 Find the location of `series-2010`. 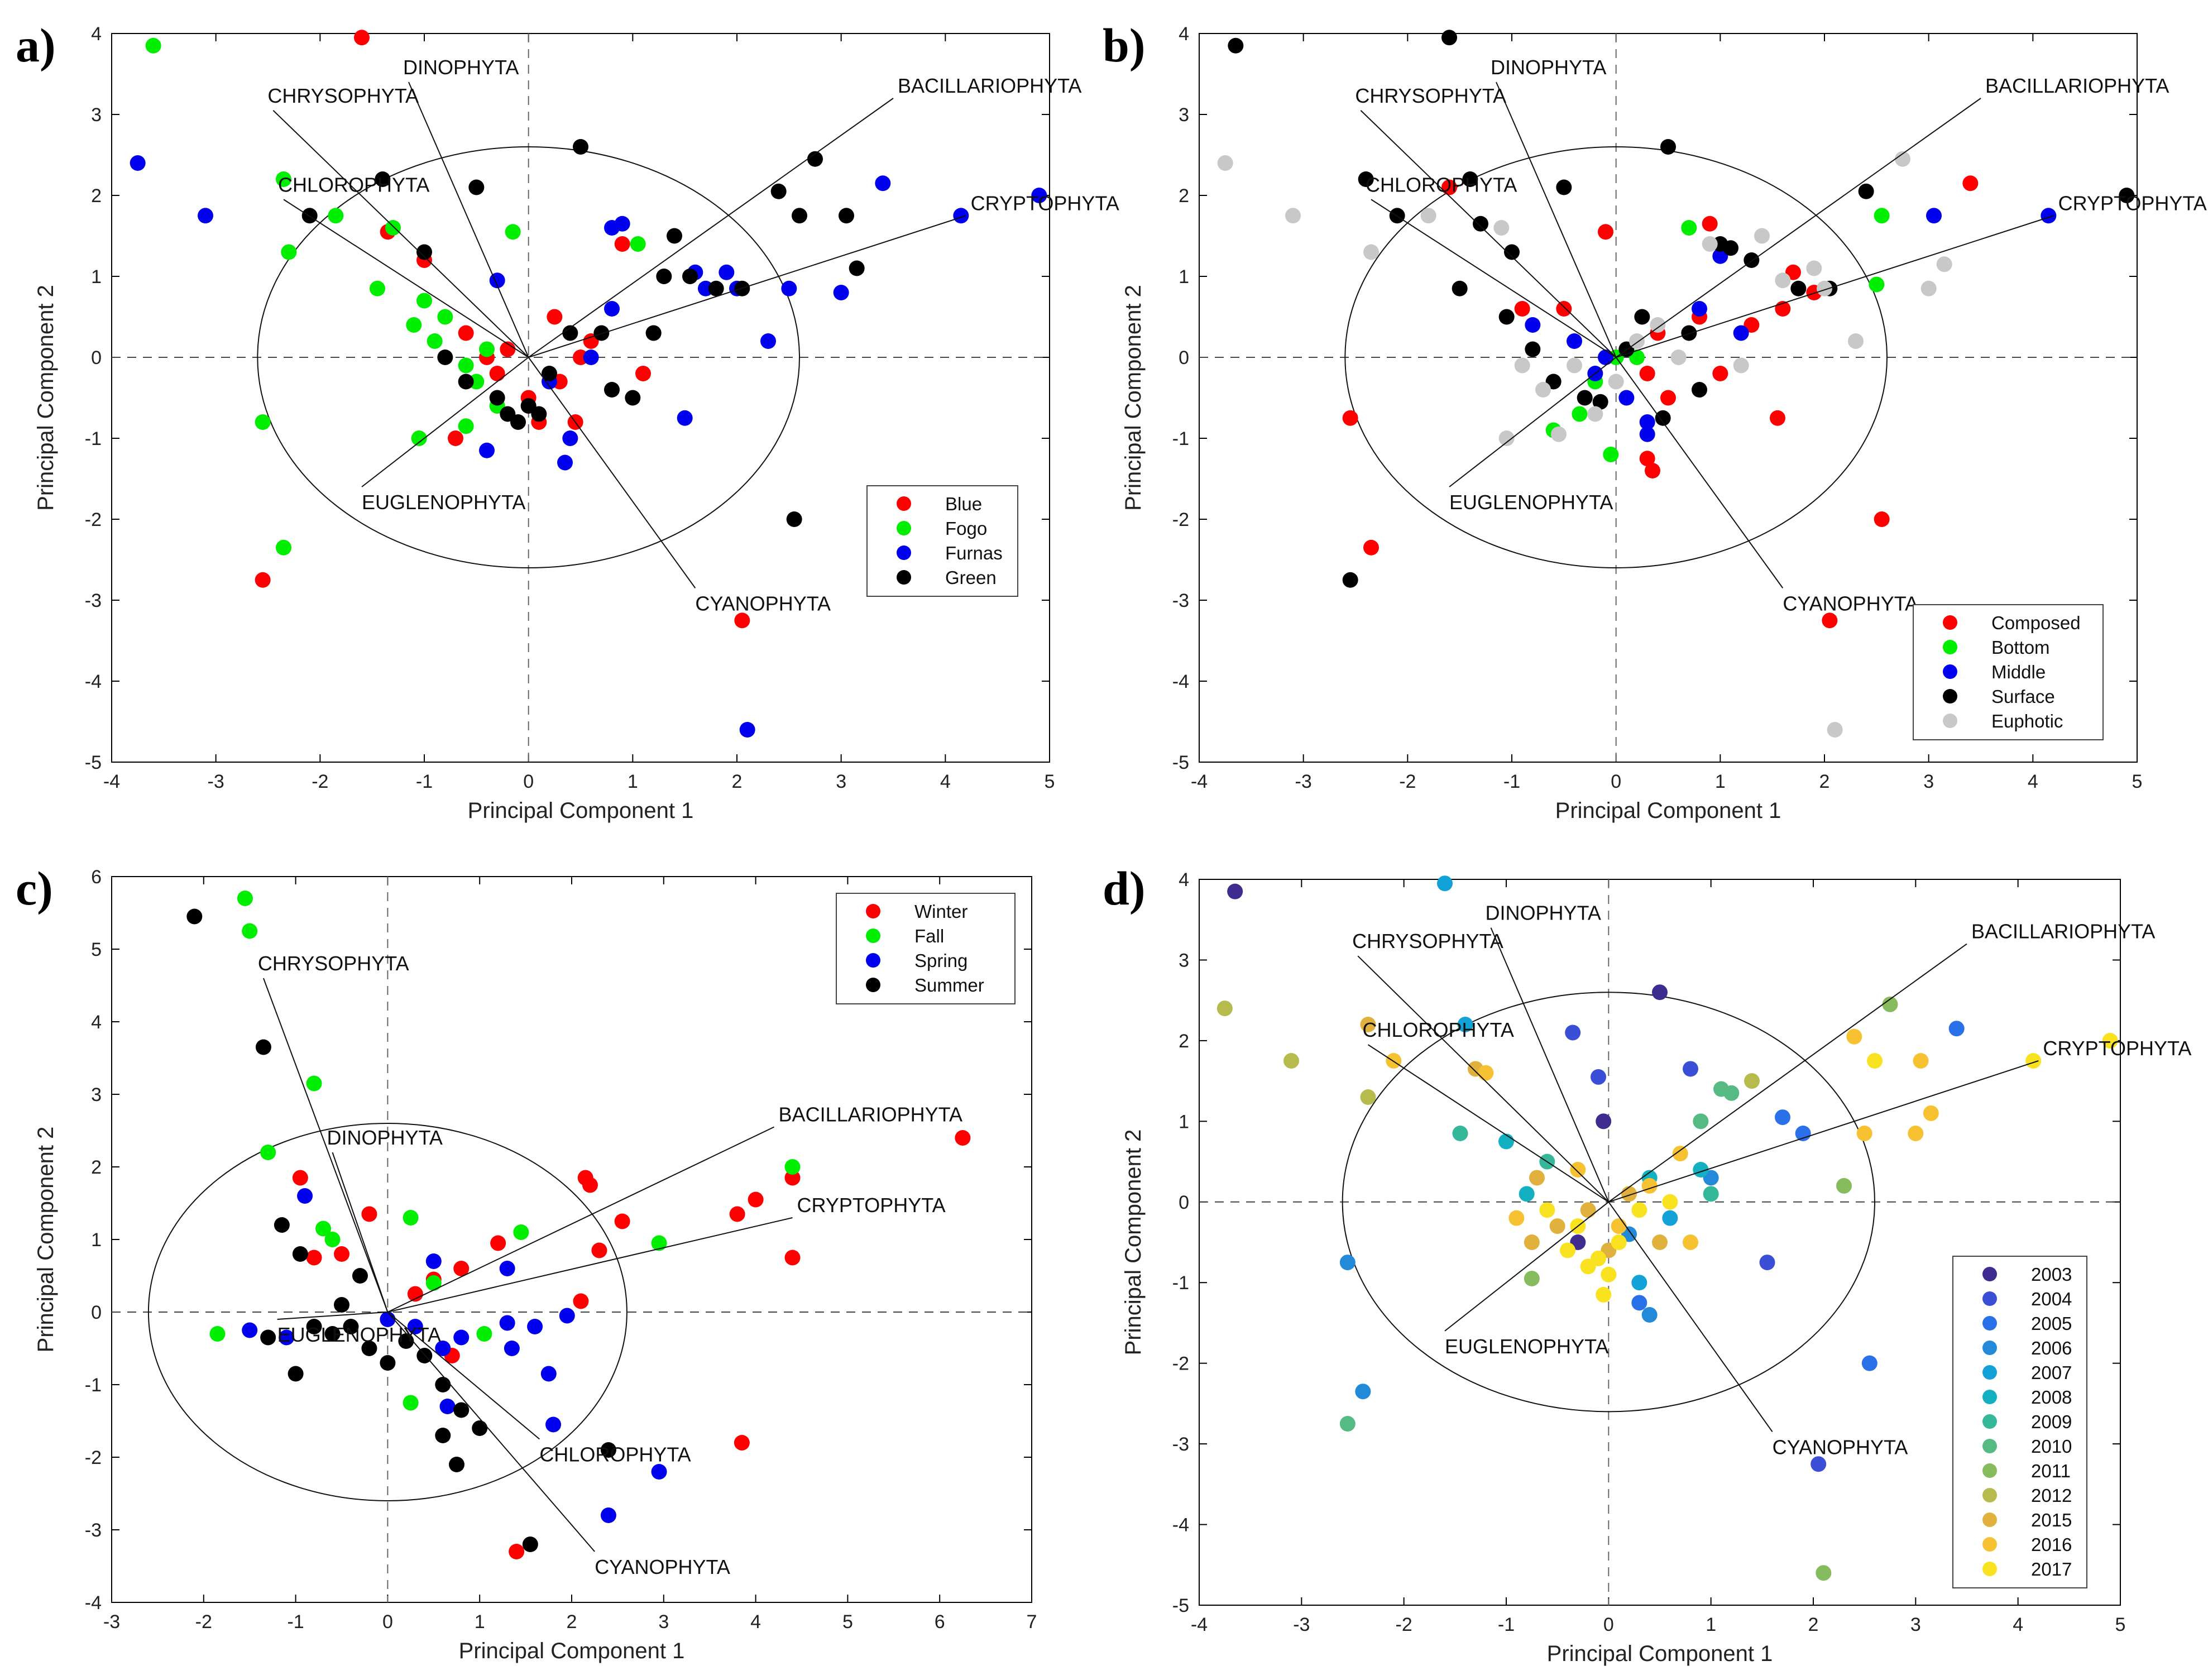

series-2010 is located at coordinates (1540, 1256).